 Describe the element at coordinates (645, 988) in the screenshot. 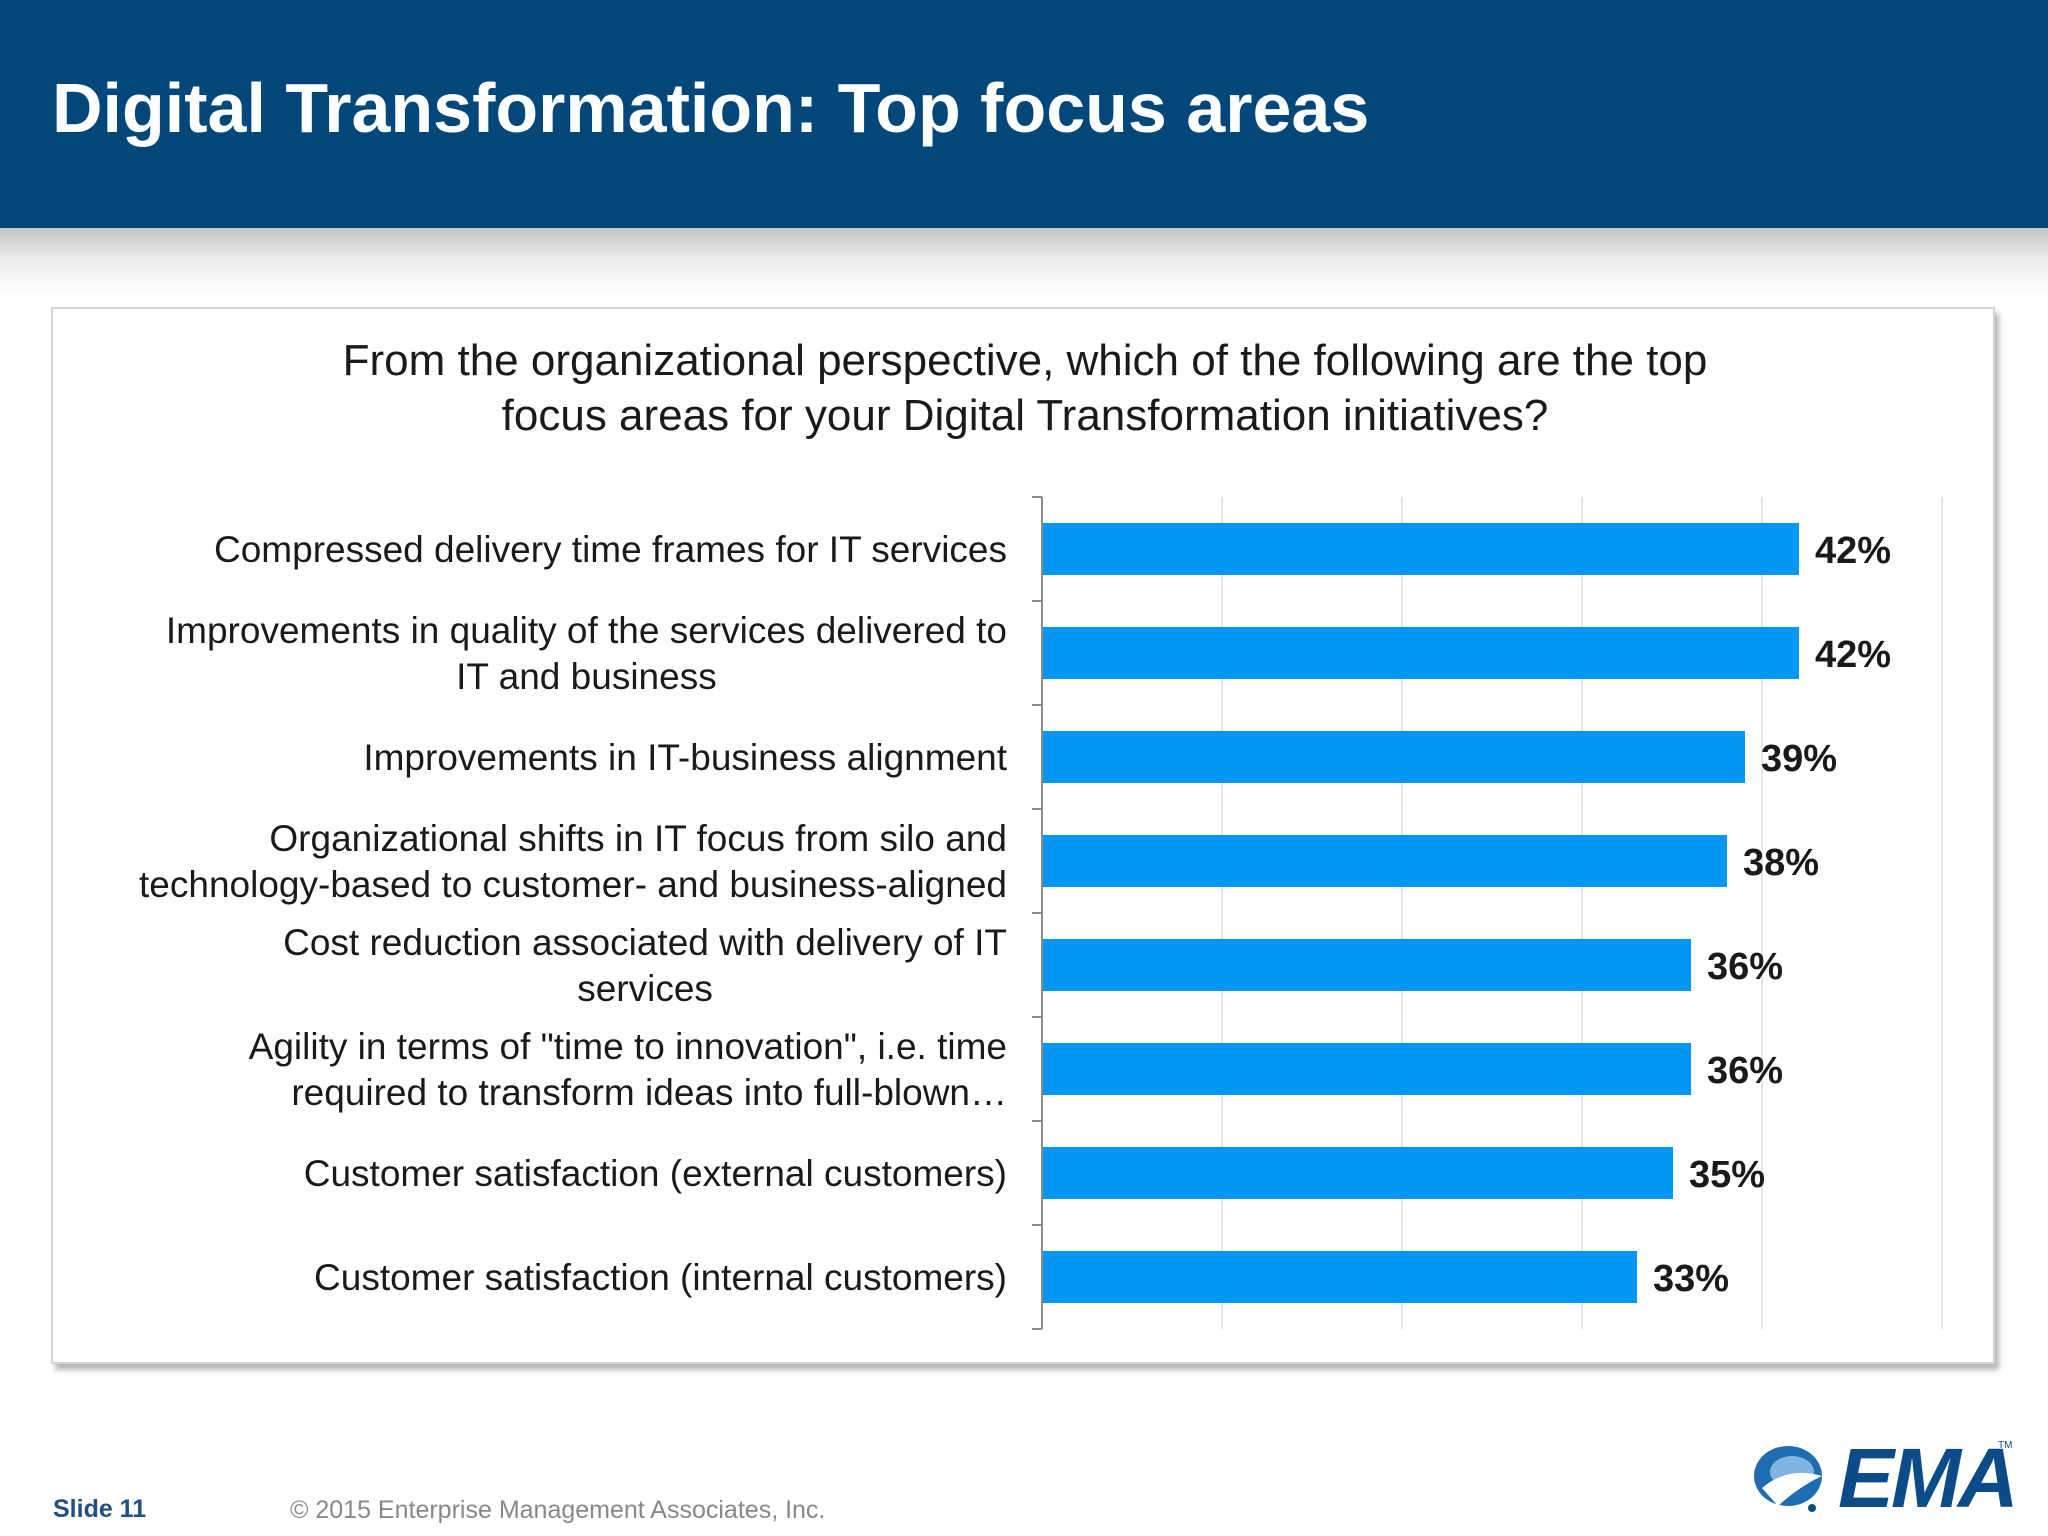

I see `category-label-5-line-2: services` at that location.